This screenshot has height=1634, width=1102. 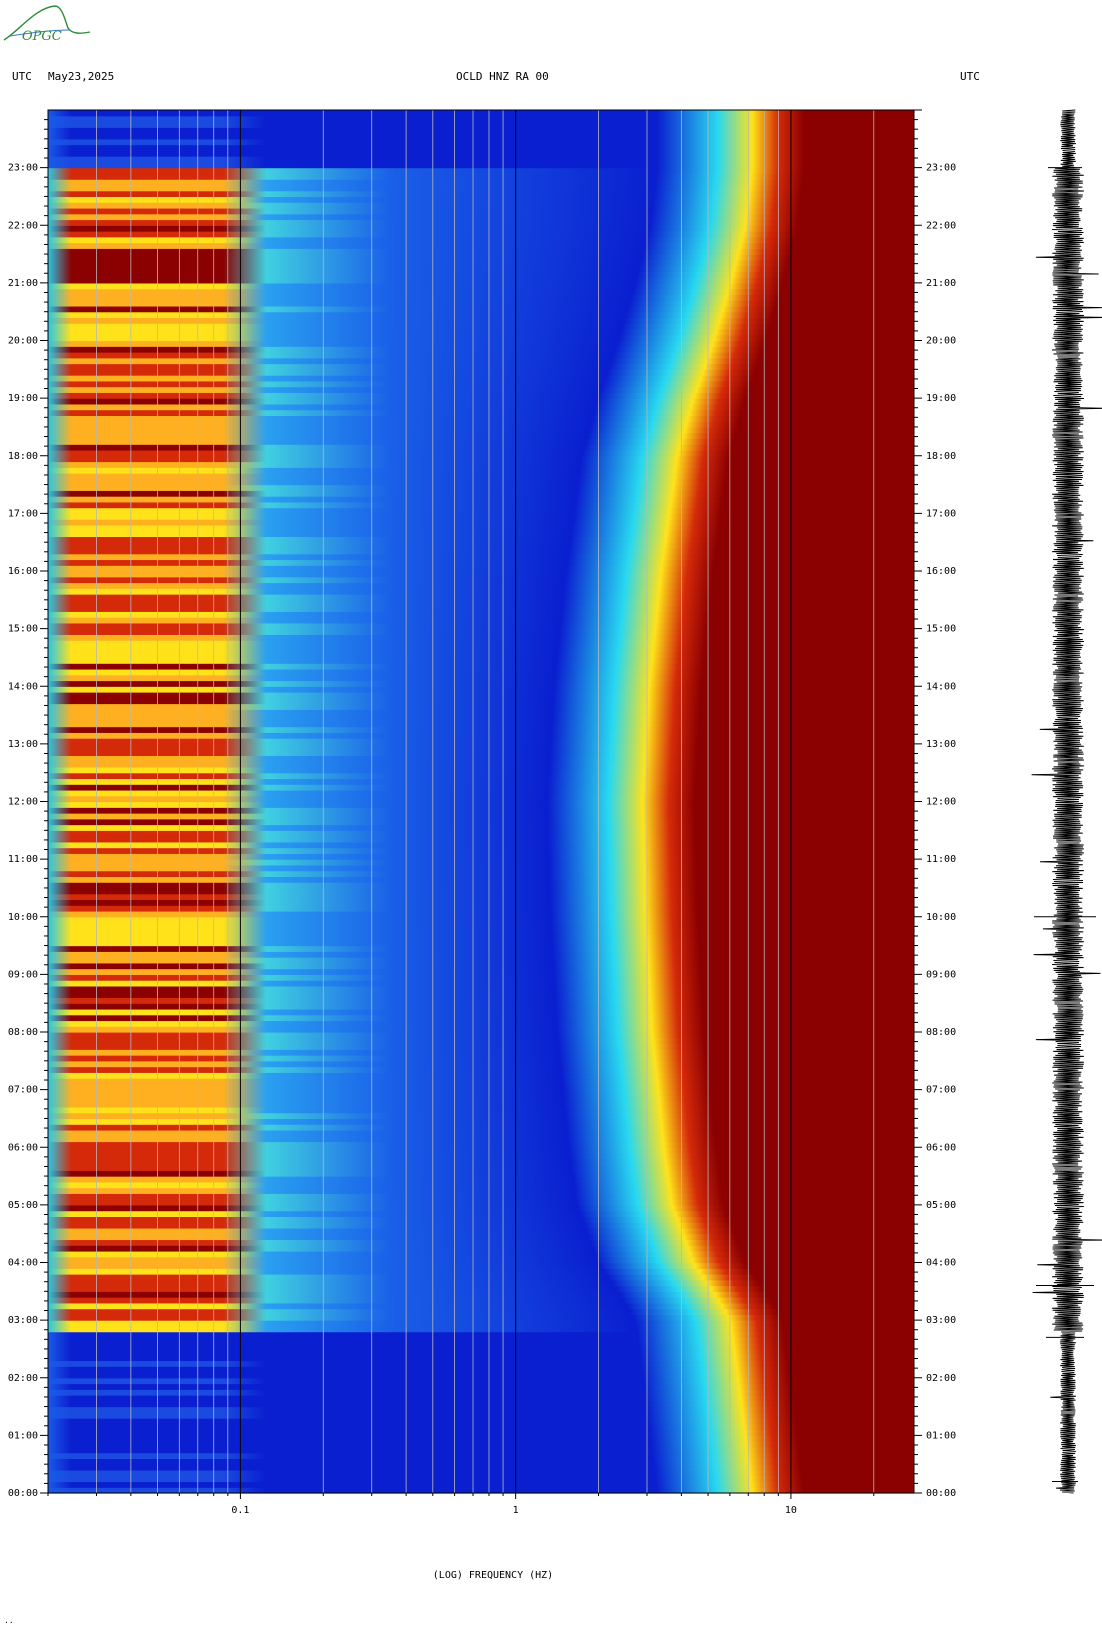 I want to click on y-tick-label-right: 07:00, so click(x=941, y=1090).